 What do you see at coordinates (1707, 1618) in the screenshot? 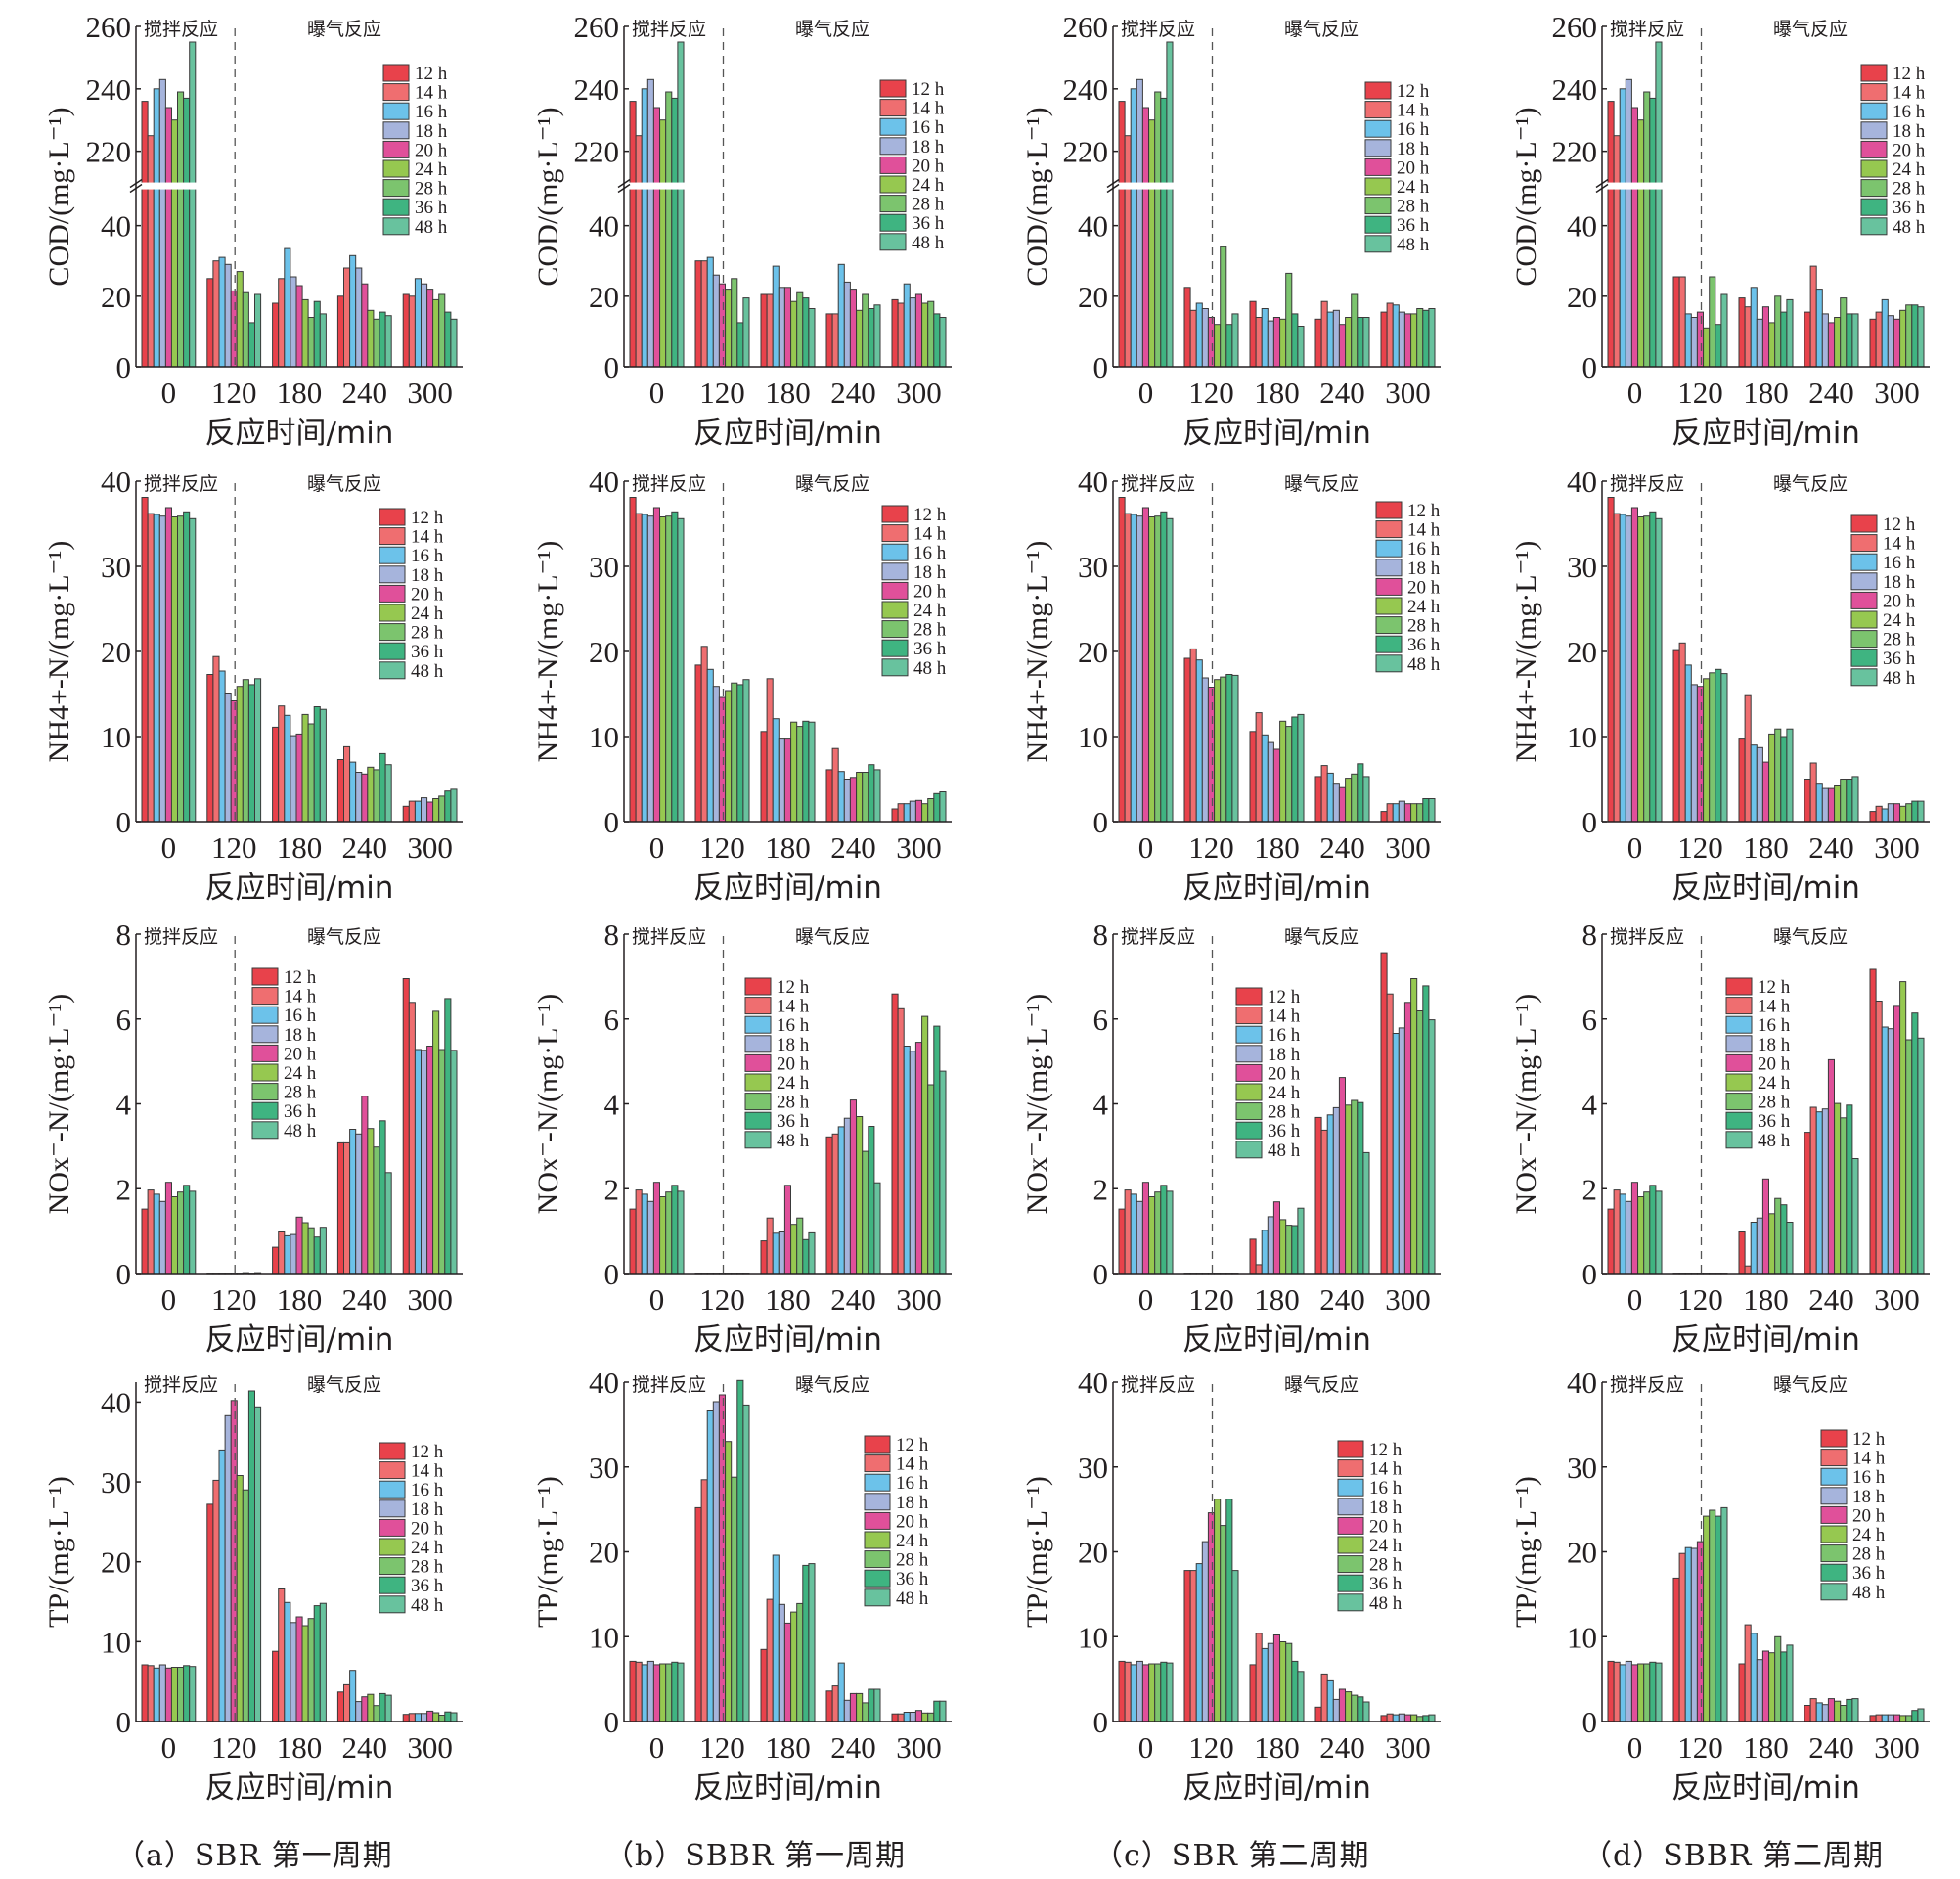
I see `bar-24h-t120` at bounding box center [1707, 1618].